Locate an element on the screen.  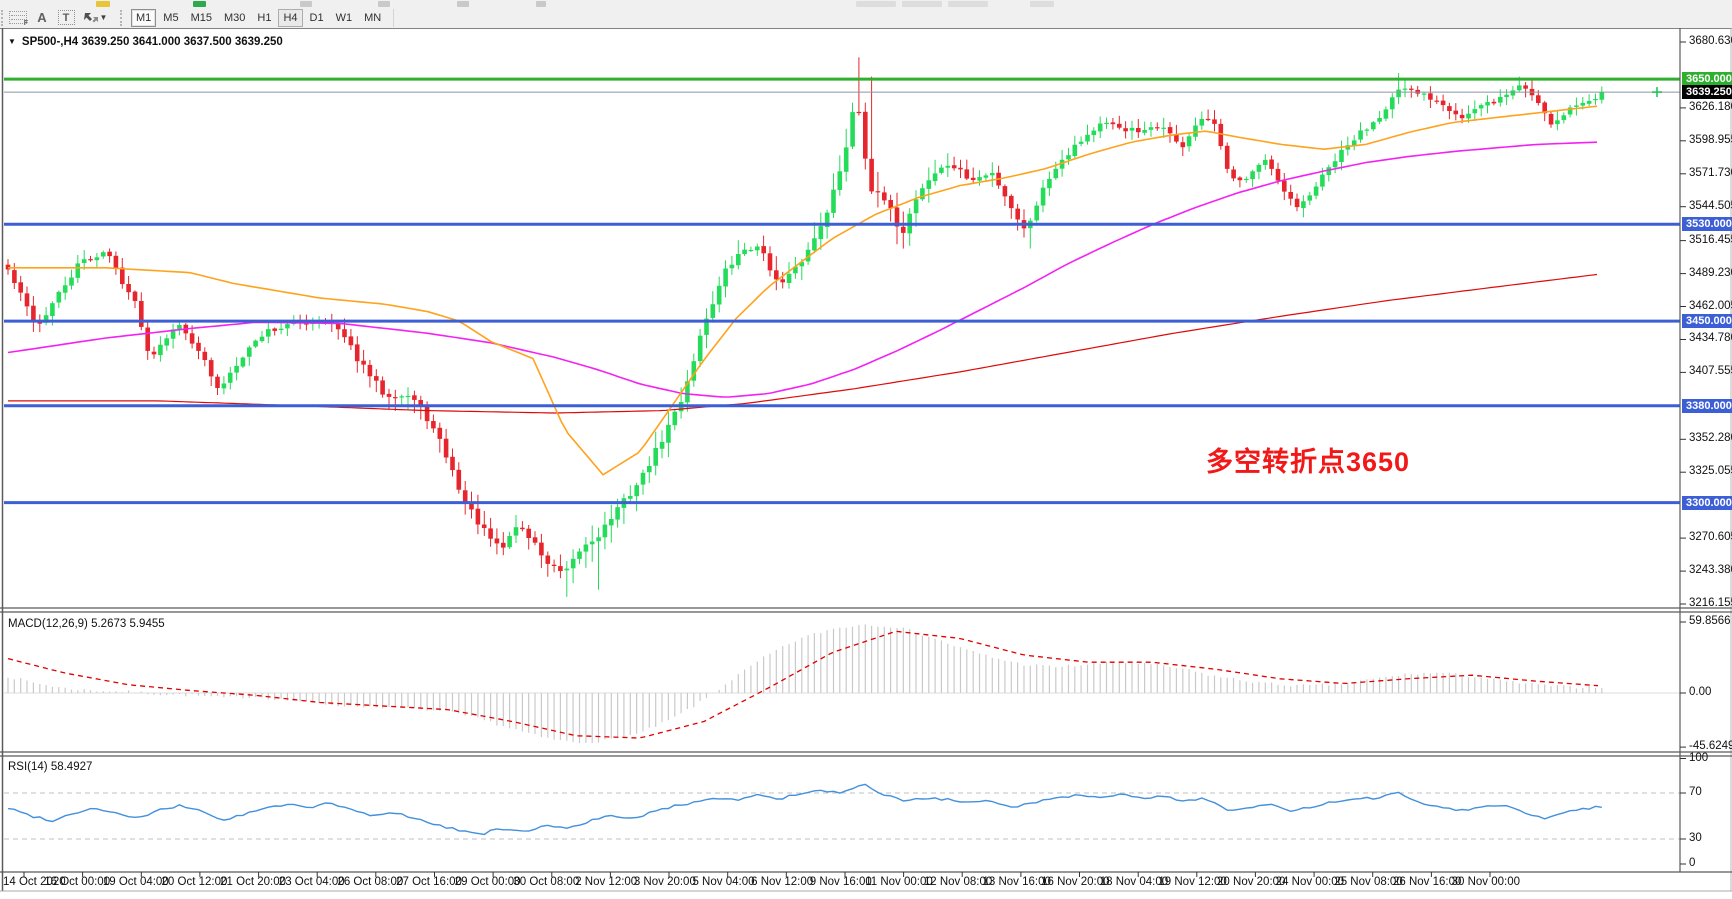
timeframe-button-h1: H1 is located at coordinates (264, 17).